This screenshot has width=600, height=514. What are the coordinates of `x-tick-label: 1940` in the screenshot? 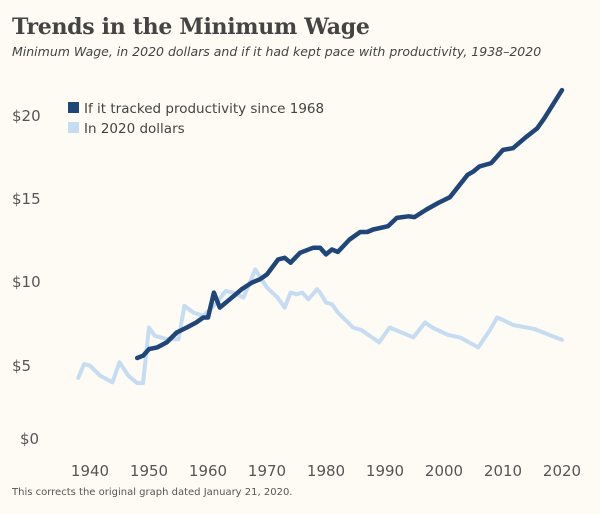 It's located at (90, 471).